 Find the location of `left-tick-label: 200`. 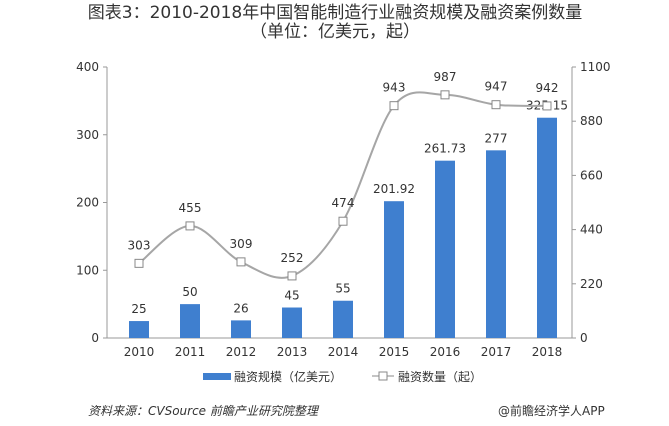

left-tick-label: 200 is located at coordinates (87, 203).